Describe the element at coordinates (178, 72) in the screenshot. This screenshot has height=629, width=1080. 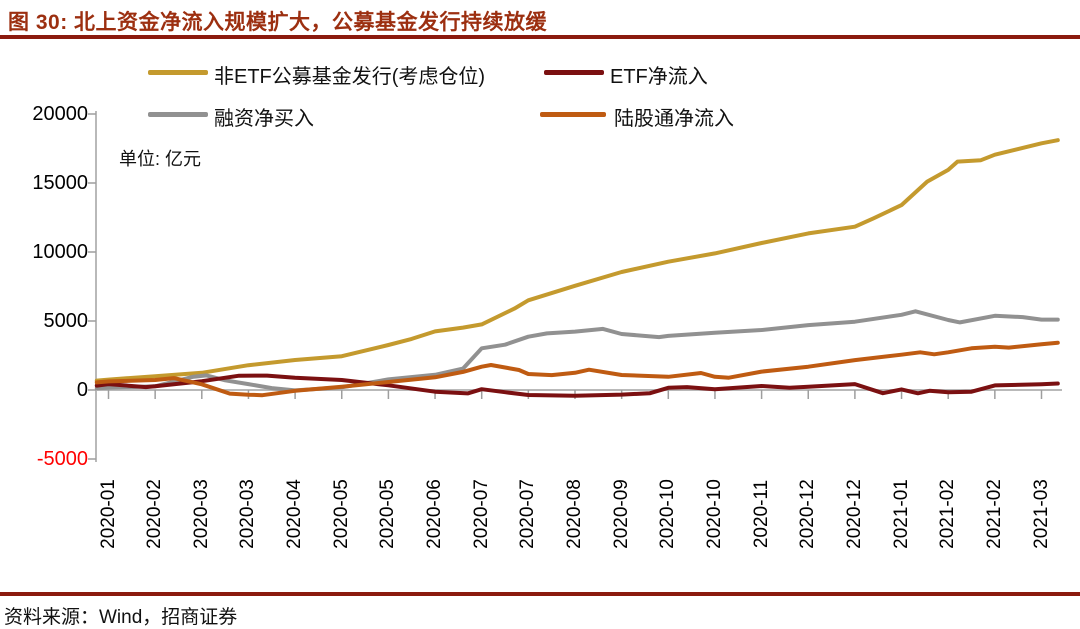
I see `legend-line-icon-non-etf` at that location.